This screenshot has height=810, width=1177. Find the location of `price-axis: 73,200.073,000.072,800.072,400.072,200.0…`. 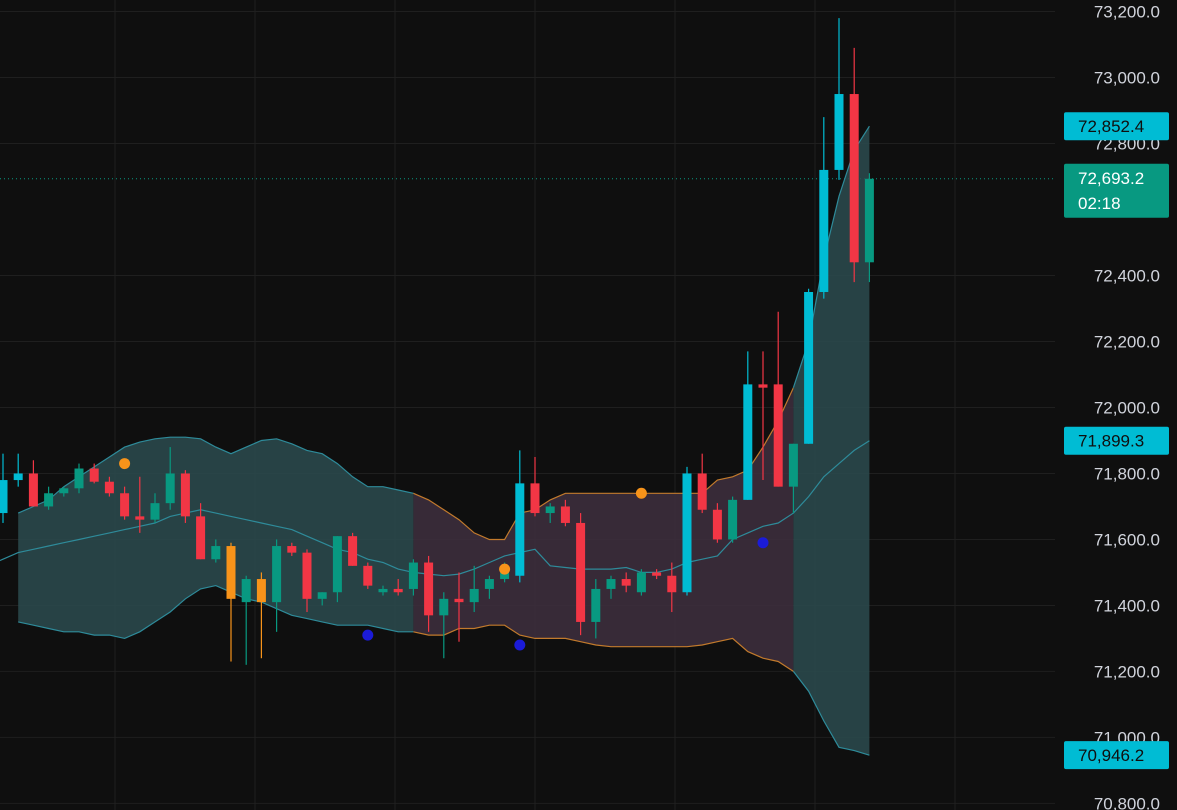

price-axis: 73,200.073,000.072,800.072,400.072,200.0… is located at coordinates (1127, 406).